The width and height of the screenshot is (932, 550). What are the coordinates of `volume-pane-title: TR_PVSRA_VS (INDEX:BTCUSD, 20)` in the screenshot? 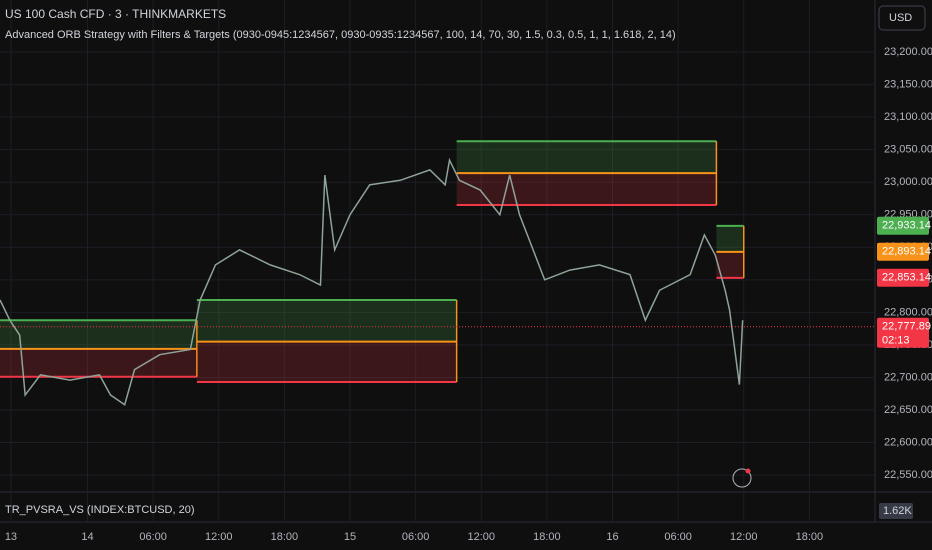 It's located at (100, 510).